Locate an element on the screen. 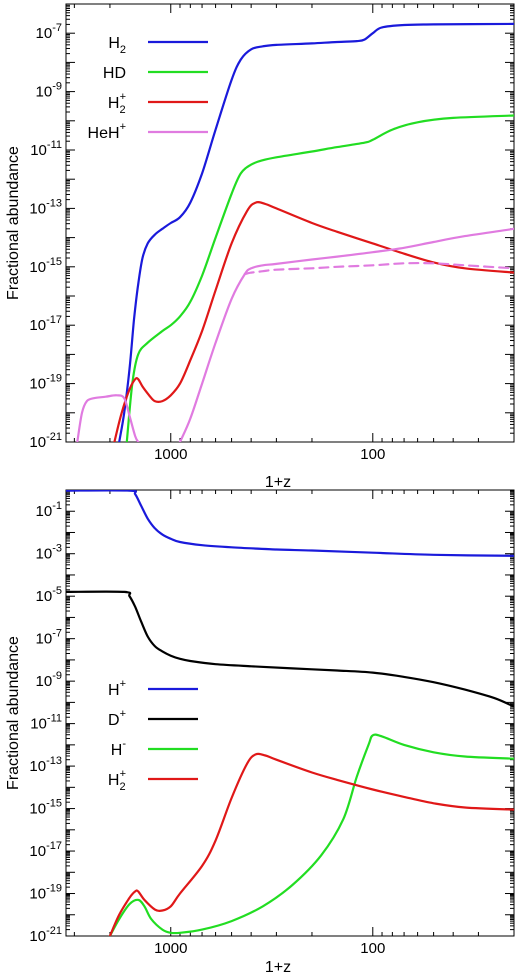 The height and width of the screenshot is (975, 520). legend-label: HD is located at coordinates (114, 73).